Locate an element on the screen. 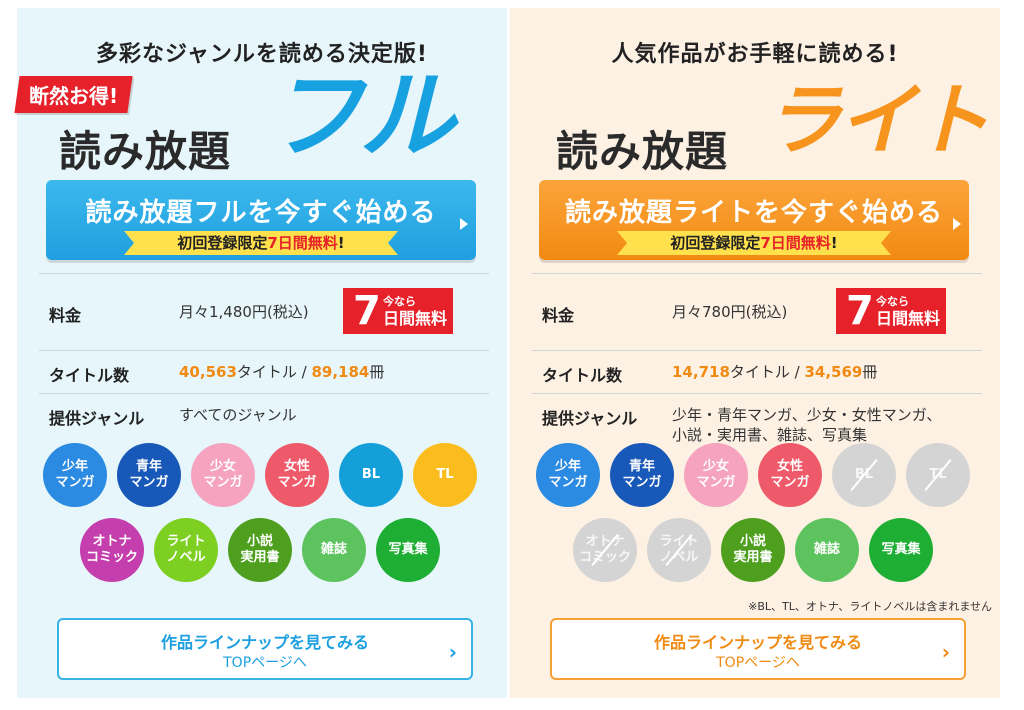  full-trial-suffix: ! is located at coordinates (341, 243).